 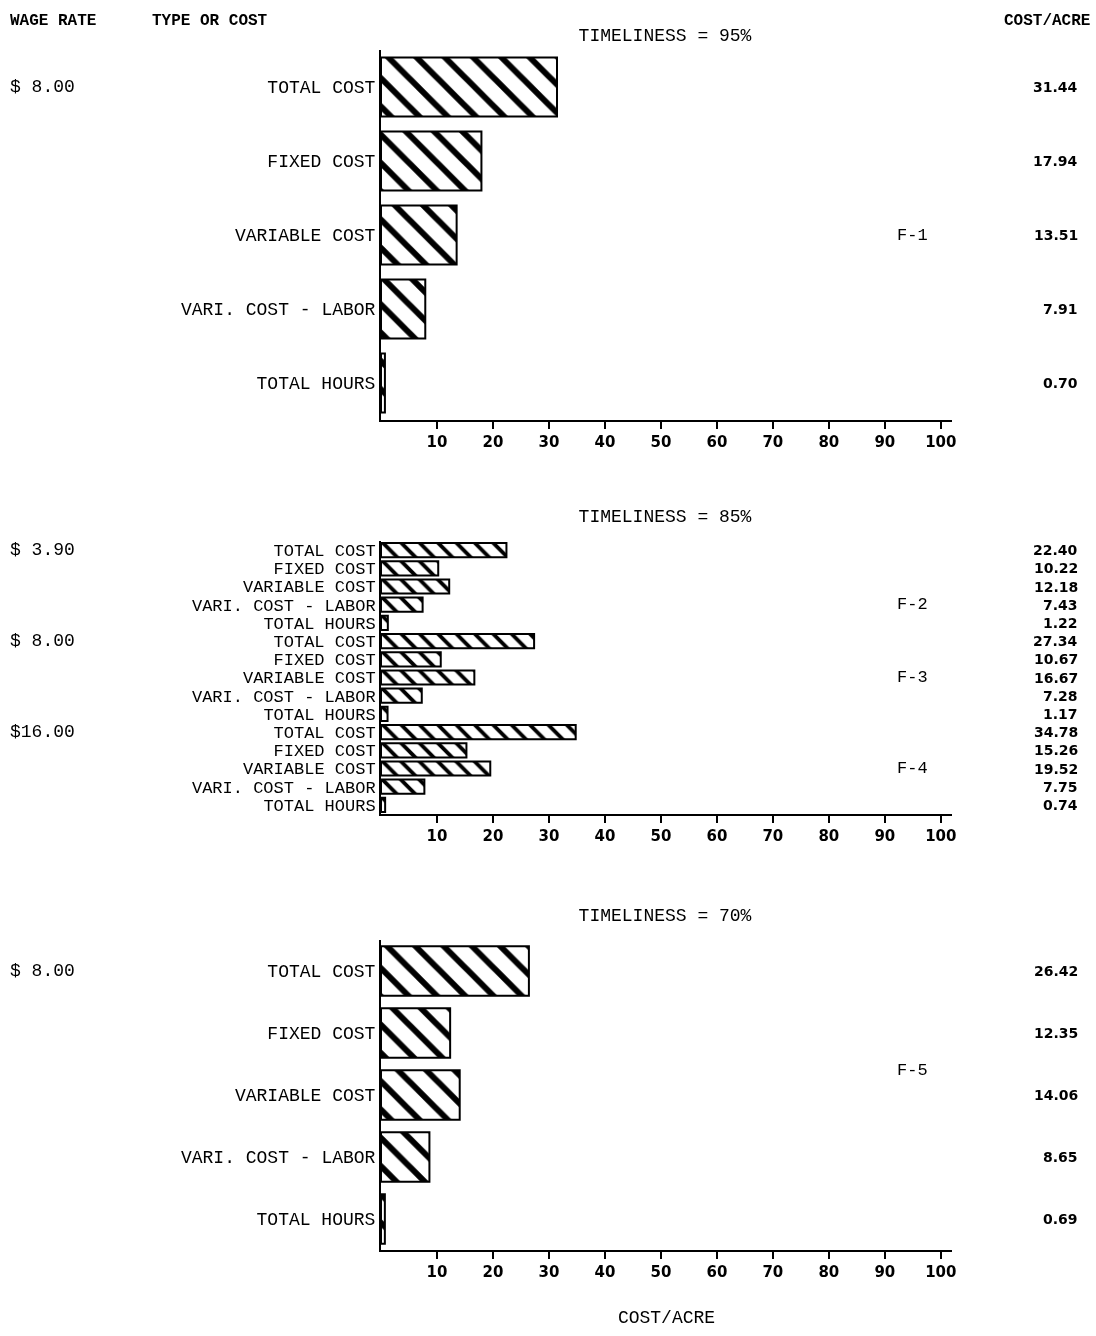 What do you see at coordinates (1047, 21) in the screenshot?
I see `text: COST/ACRE` at bounding box center [1047, 21].